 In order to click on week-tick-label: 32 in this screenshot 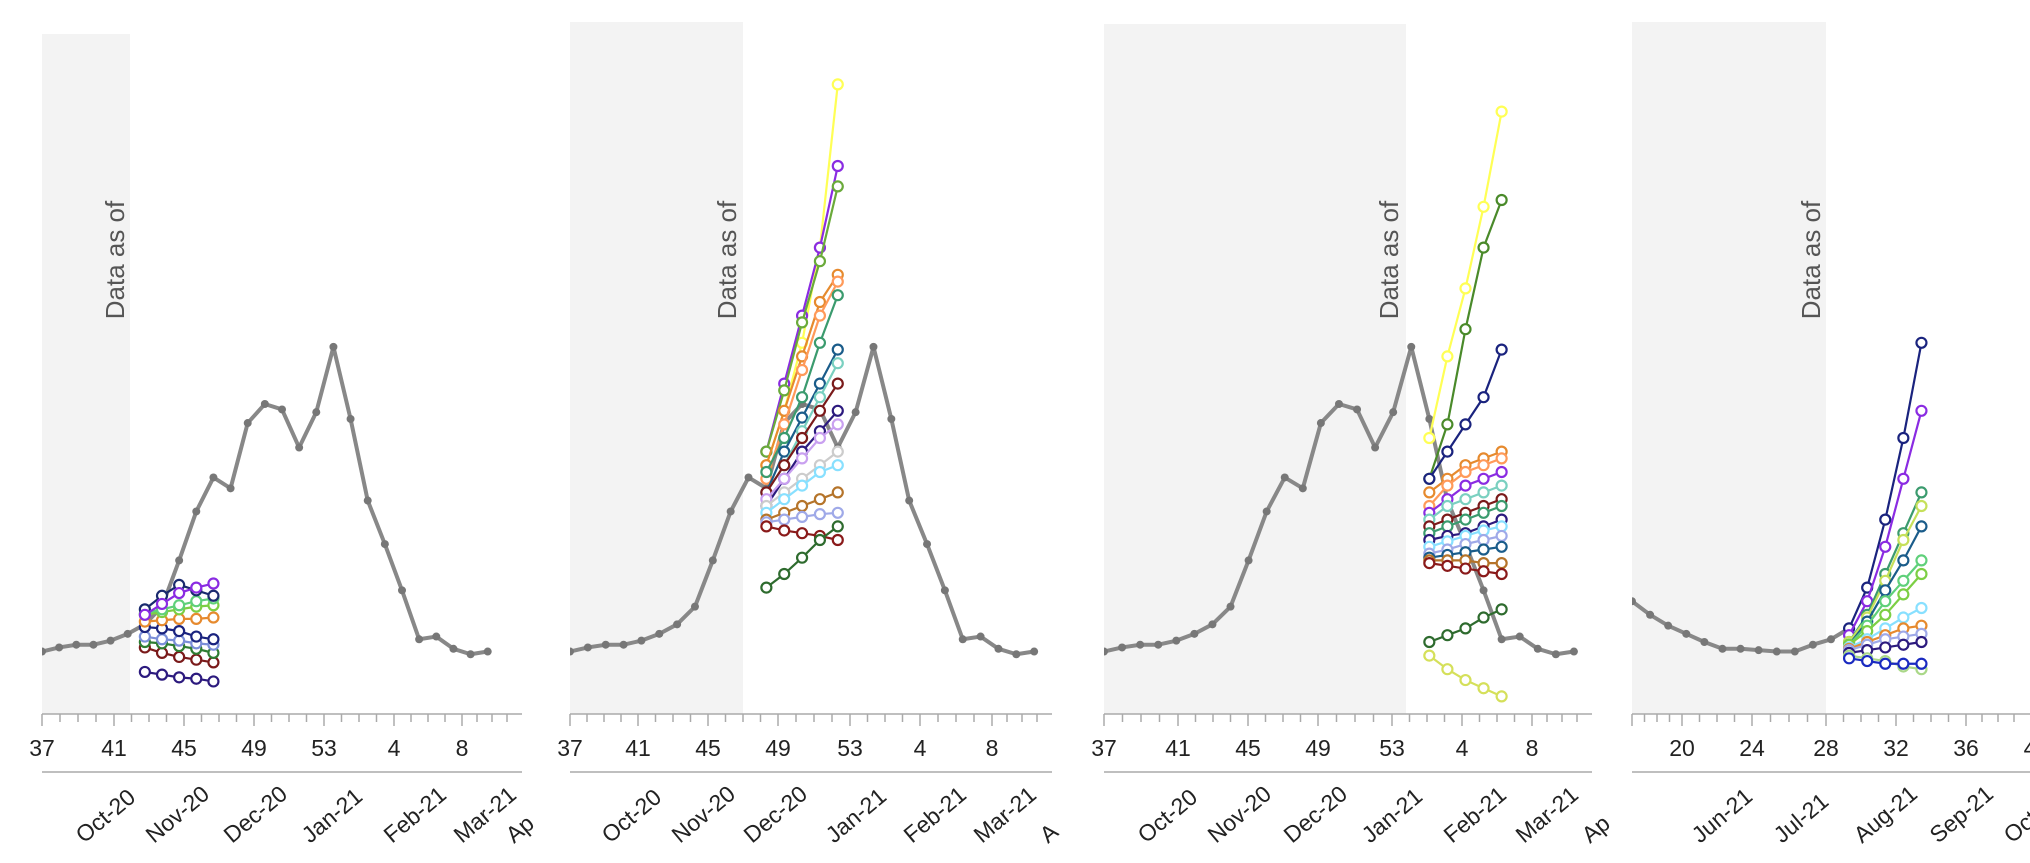, I will do `click(1896, 748)`.